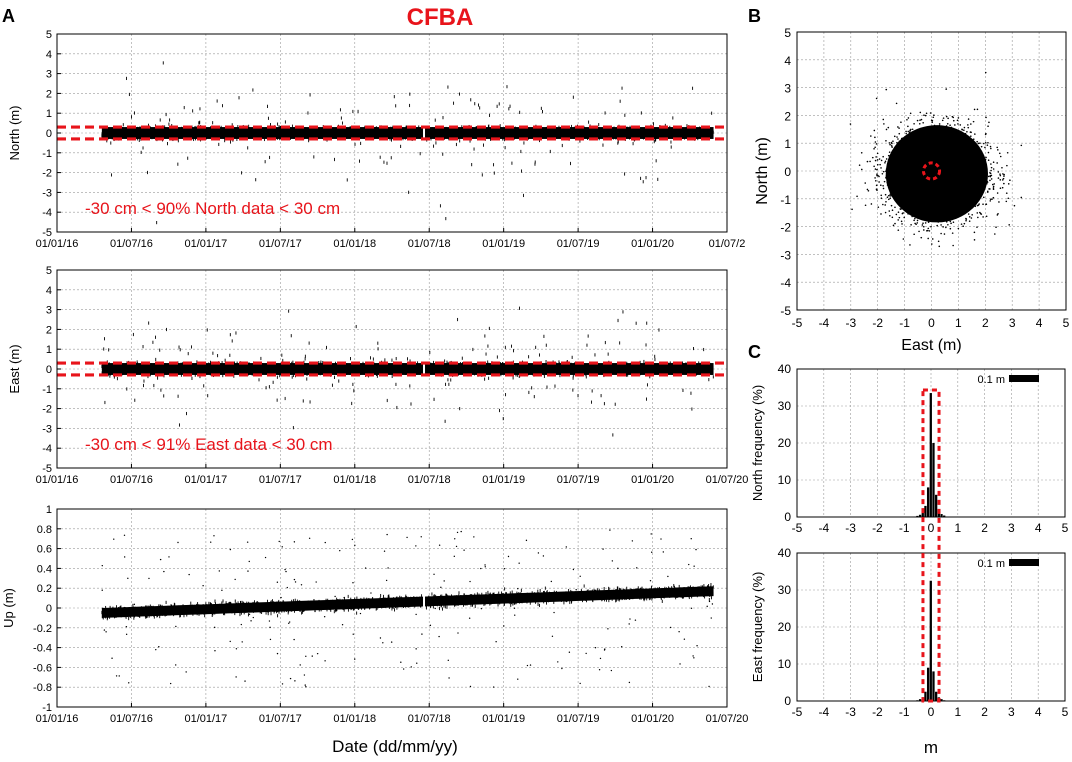  What do you see at coordinates (578, 480) in the screenshot?
I see `g-east-xtick-label-7: 01/07/19` at bounding box center [578, 480].